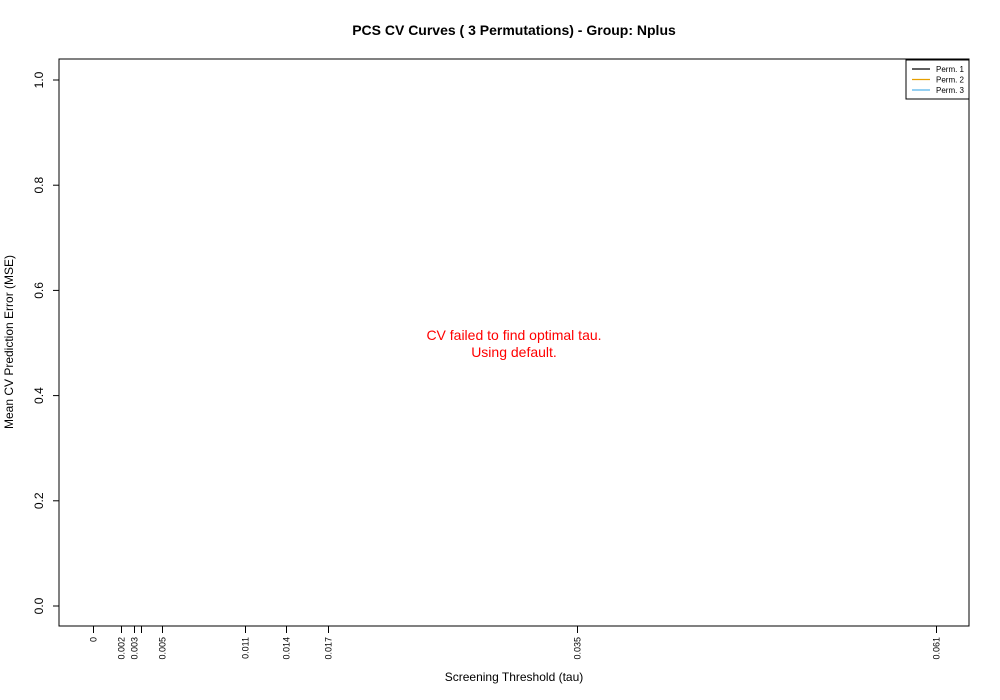 This screenshot has width=1000, height=700. Describe the element at coordinates (39, 395) in the screenshot. I see `y-tick-label: 0.4` at that location.